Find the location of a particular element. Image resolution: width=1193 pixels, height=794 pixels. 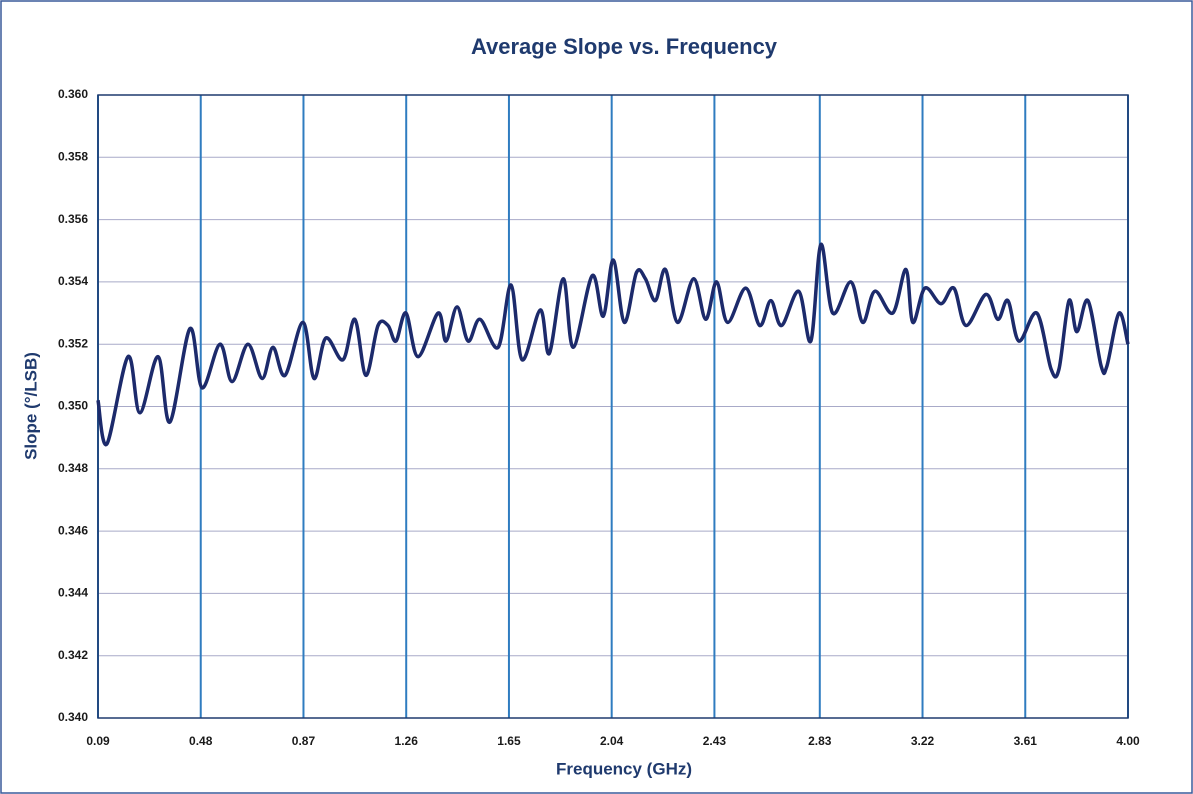

y-tick-label: 0.352 is located at coordinates (73, 343).